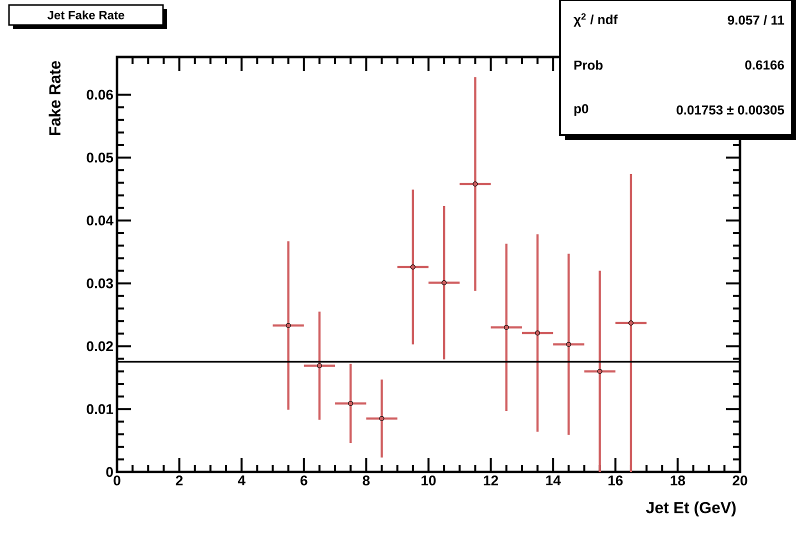 Image resolution: width=796 pixels, height=537 pixels. I want to click on x-tick-label: 2, so click(179, 481).